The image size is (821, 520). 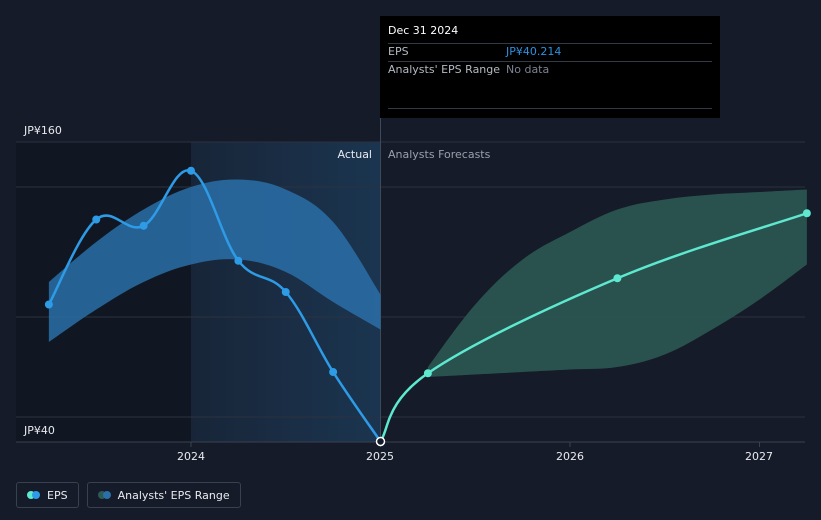 I want to click on legend-eps-label: EPS, so click(x=57, y=495).